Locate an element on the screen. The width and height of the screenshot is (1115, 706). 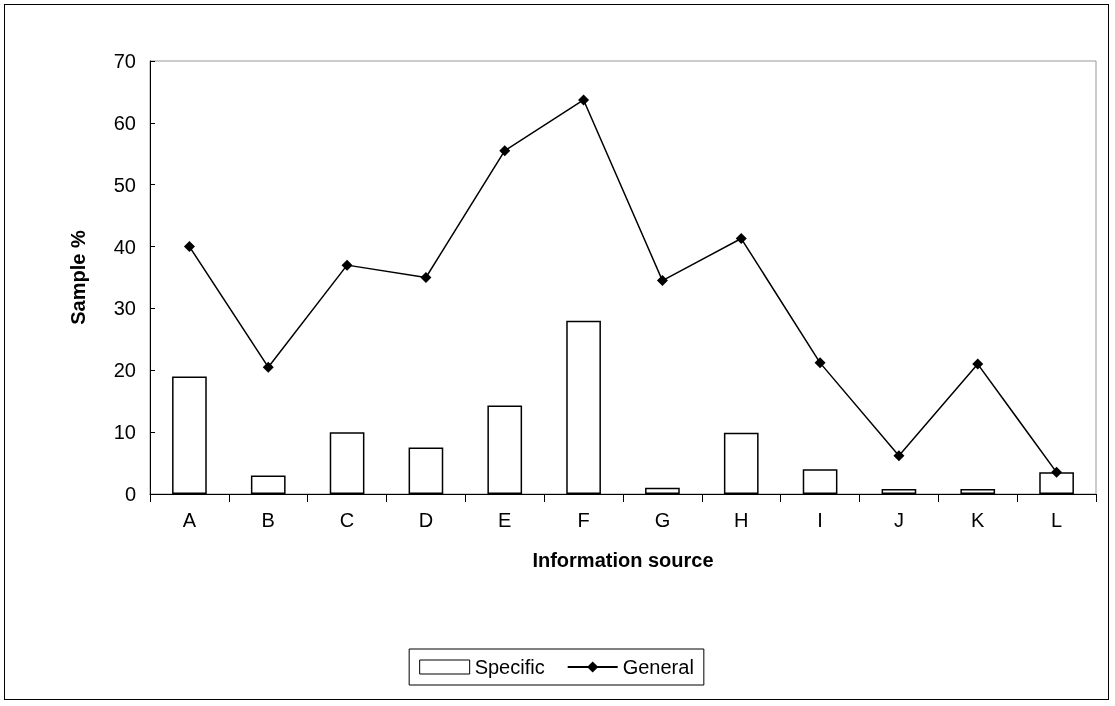
y-axis-title: Sample % is located at coordinates (78, 277).